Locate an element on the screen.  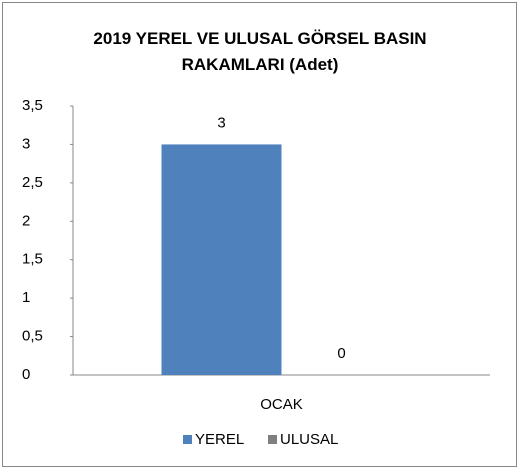
y-tick-label: 0 is located at coordinates (26, 374).